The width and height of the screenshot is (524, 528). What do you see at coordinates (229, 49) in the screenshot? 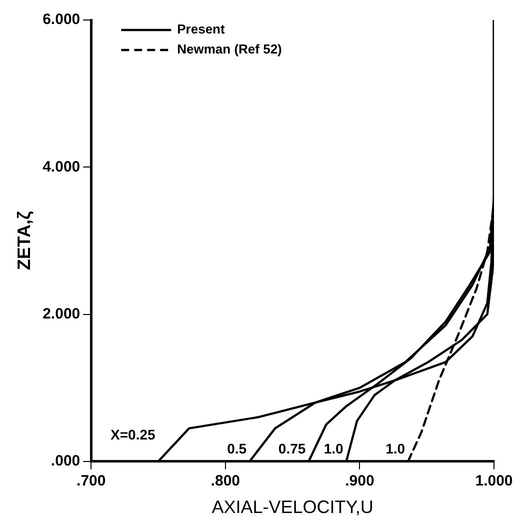
I see `legend-label: Newman (Ref 52)` at bounding box center [229, 49].